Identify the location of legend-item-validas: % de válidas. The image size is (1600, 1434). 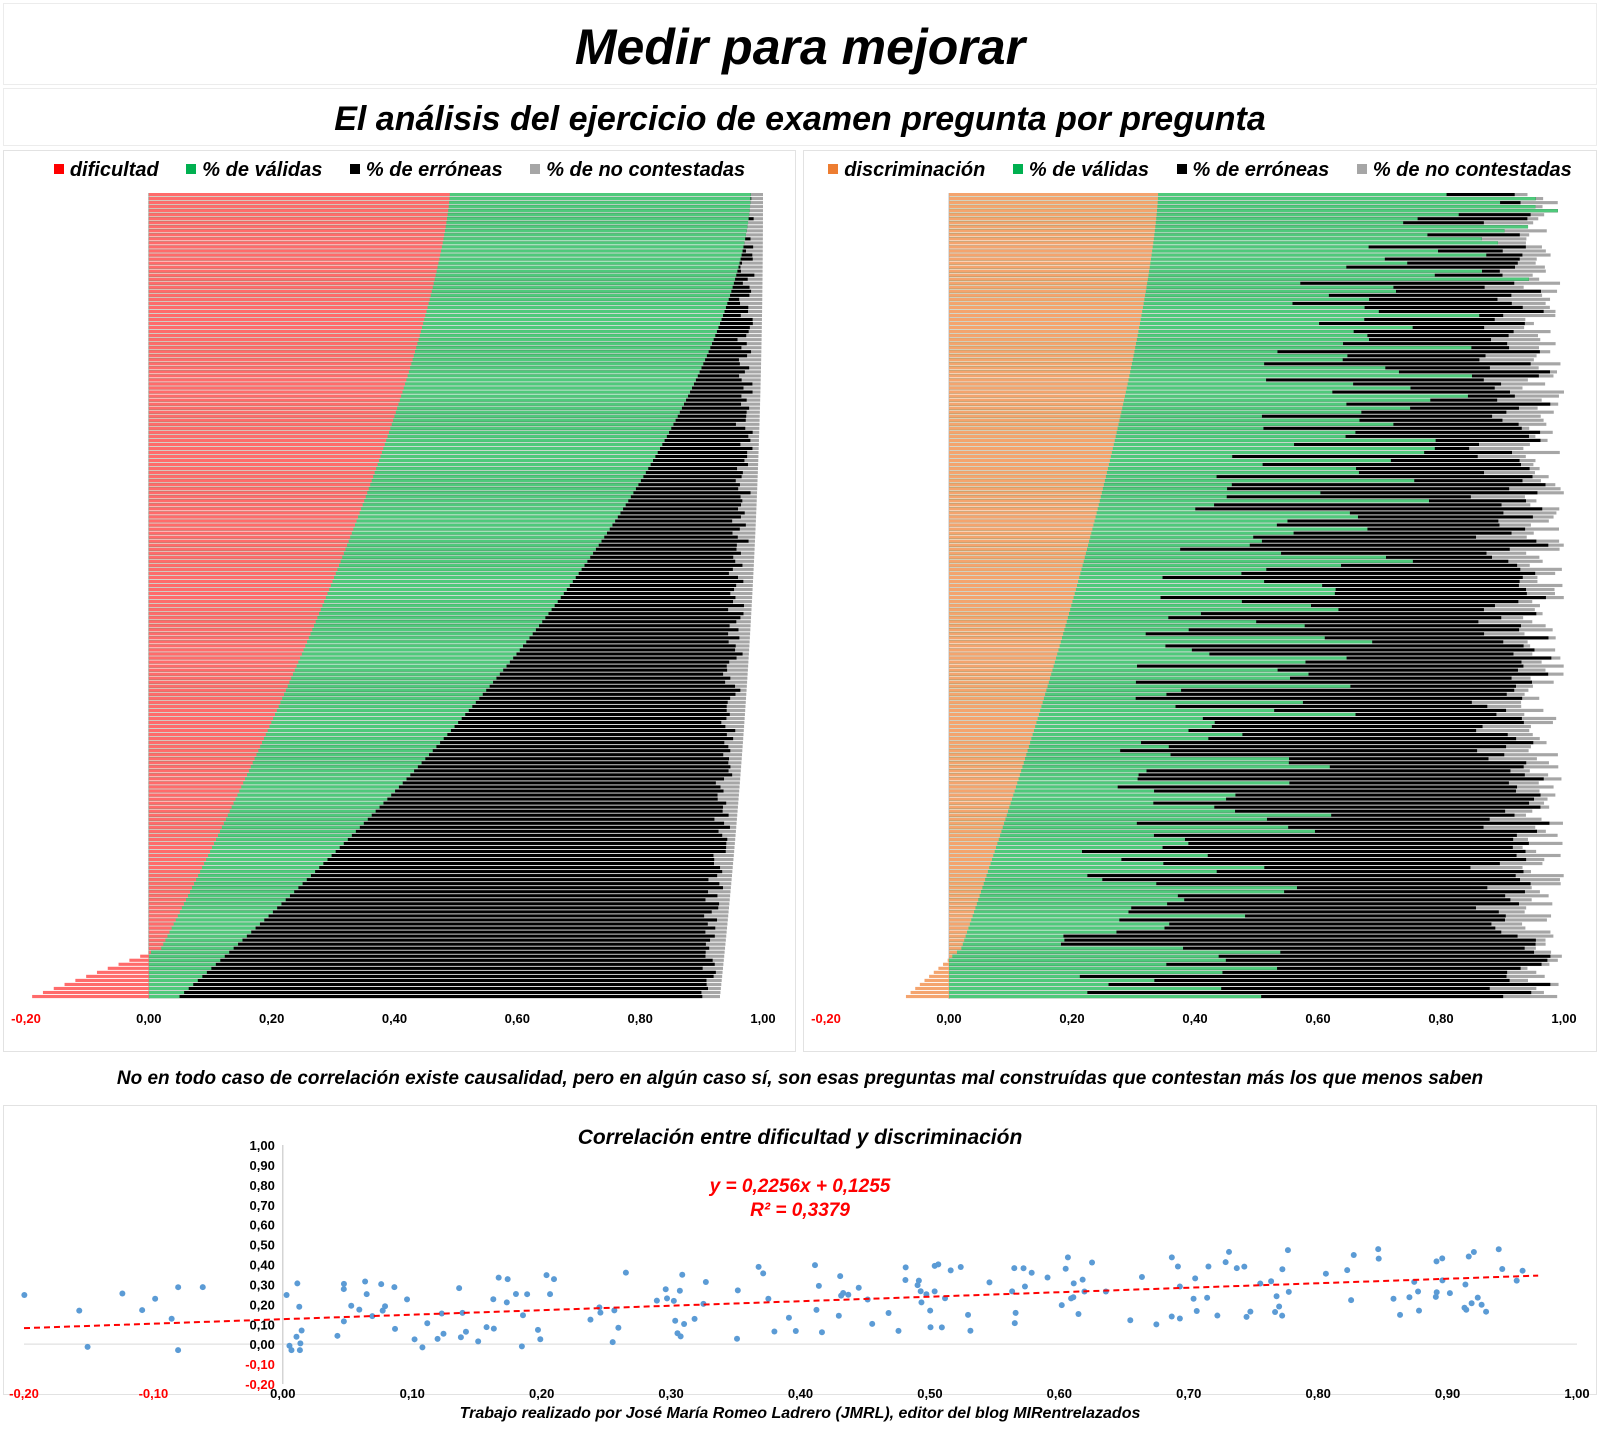
(254, 170).